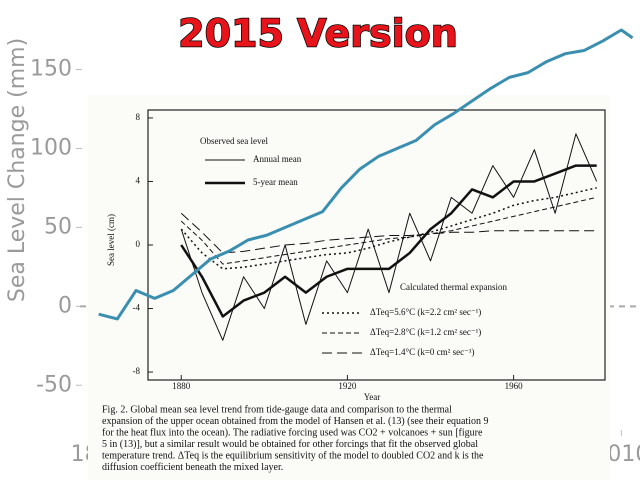 This screenshot has width=640, height=480. Describe the element at coordinates (347, 386) in the screenshot. I see `x-tick-label: 1920` at that location.